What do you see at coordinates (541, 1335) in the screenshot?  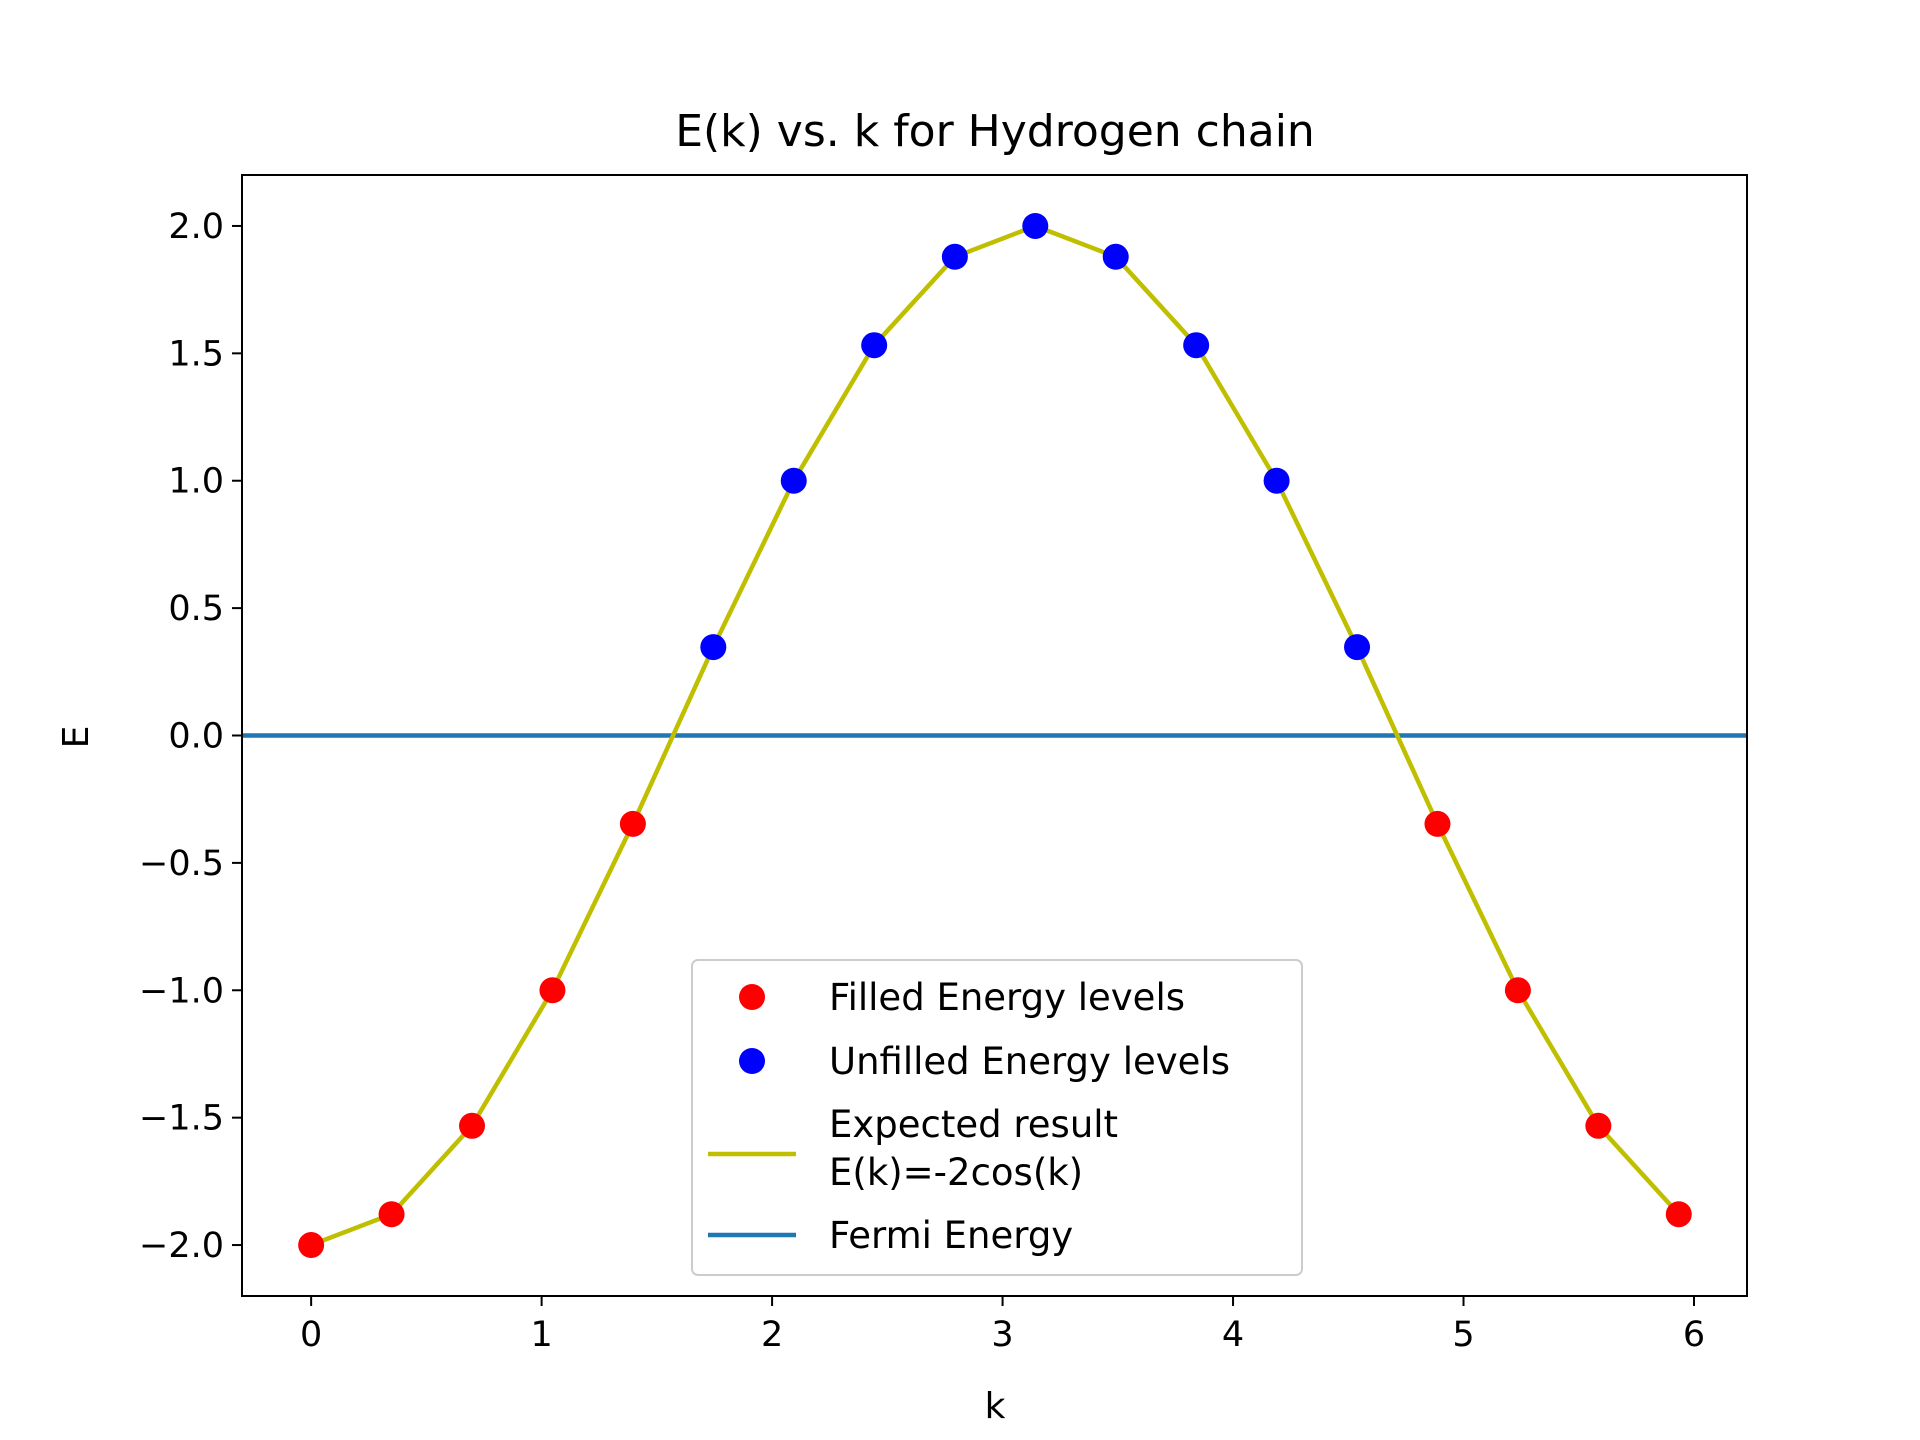 I see `x-tick-label: 1` at bounding box center [541, 1335].